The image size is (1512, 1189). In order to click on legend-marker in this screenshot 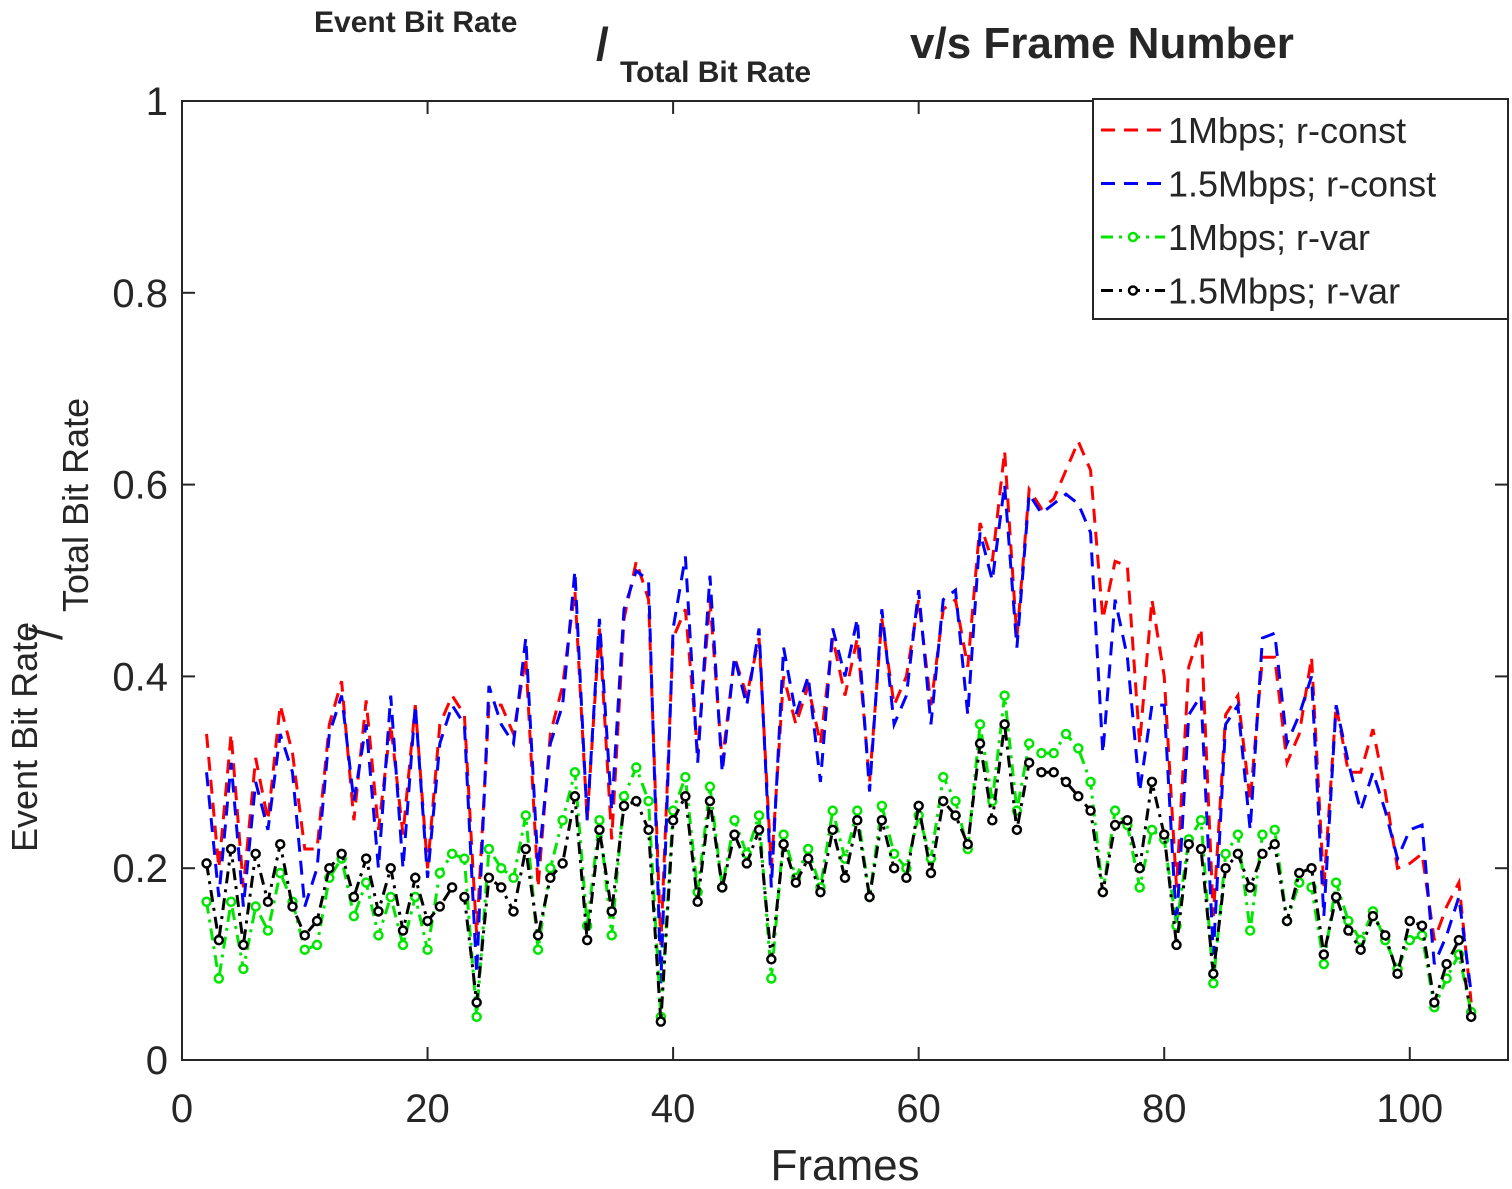, I will do `click(1133, 237)`.